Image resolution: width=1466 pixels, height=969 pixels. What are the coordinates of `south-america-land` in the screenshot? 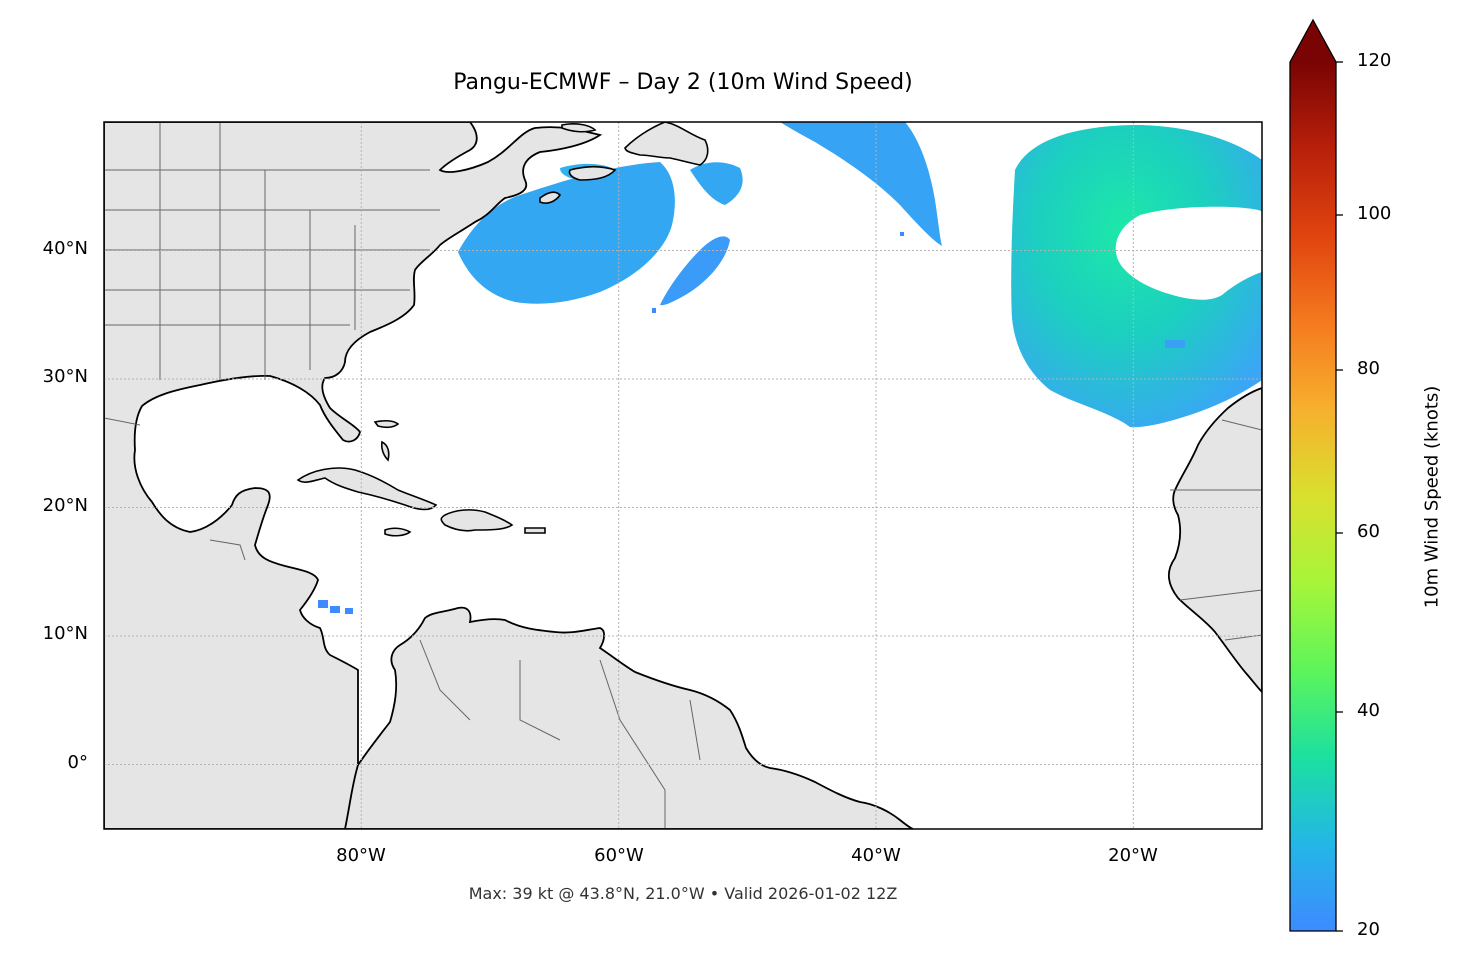 It's located at (629, 717).